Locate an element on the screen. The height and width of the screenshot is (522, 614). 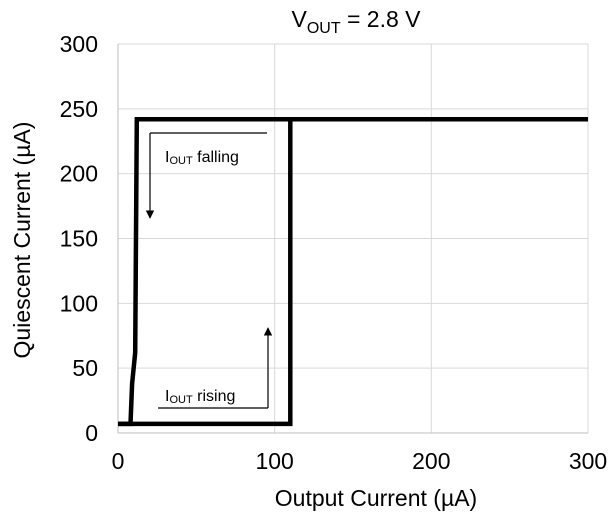
x-tick-labels: 0 100 200 300 is located at coordinates (360, 461).